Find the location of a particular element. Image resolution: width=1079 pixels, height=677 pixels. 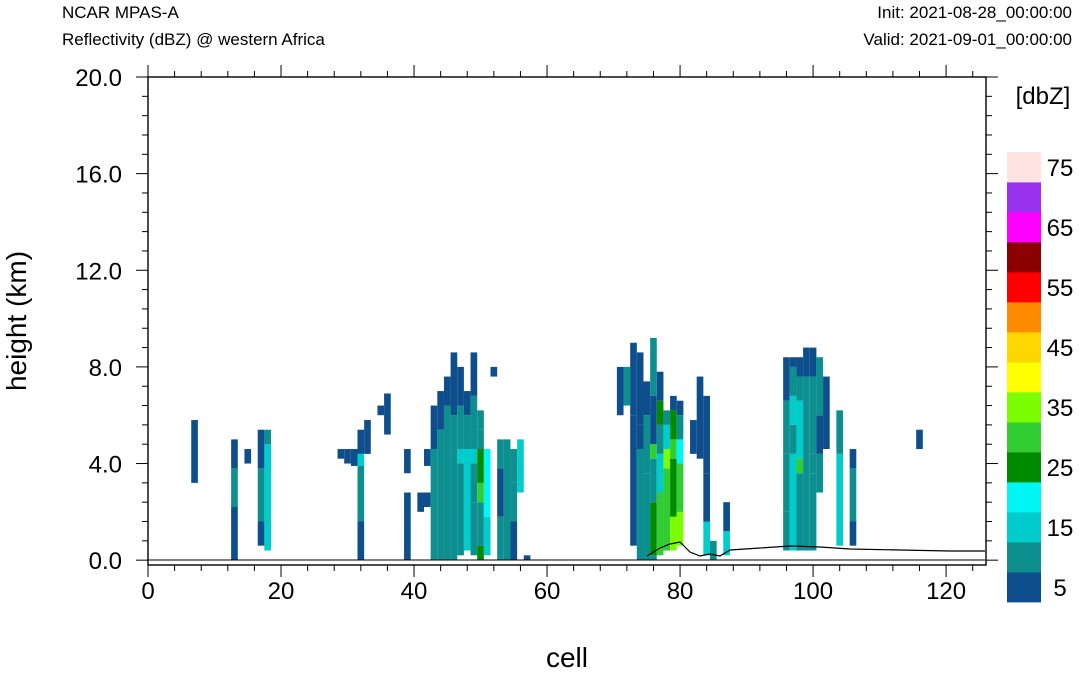

x-tick-label: 0 is located at coordinates (147, 591).